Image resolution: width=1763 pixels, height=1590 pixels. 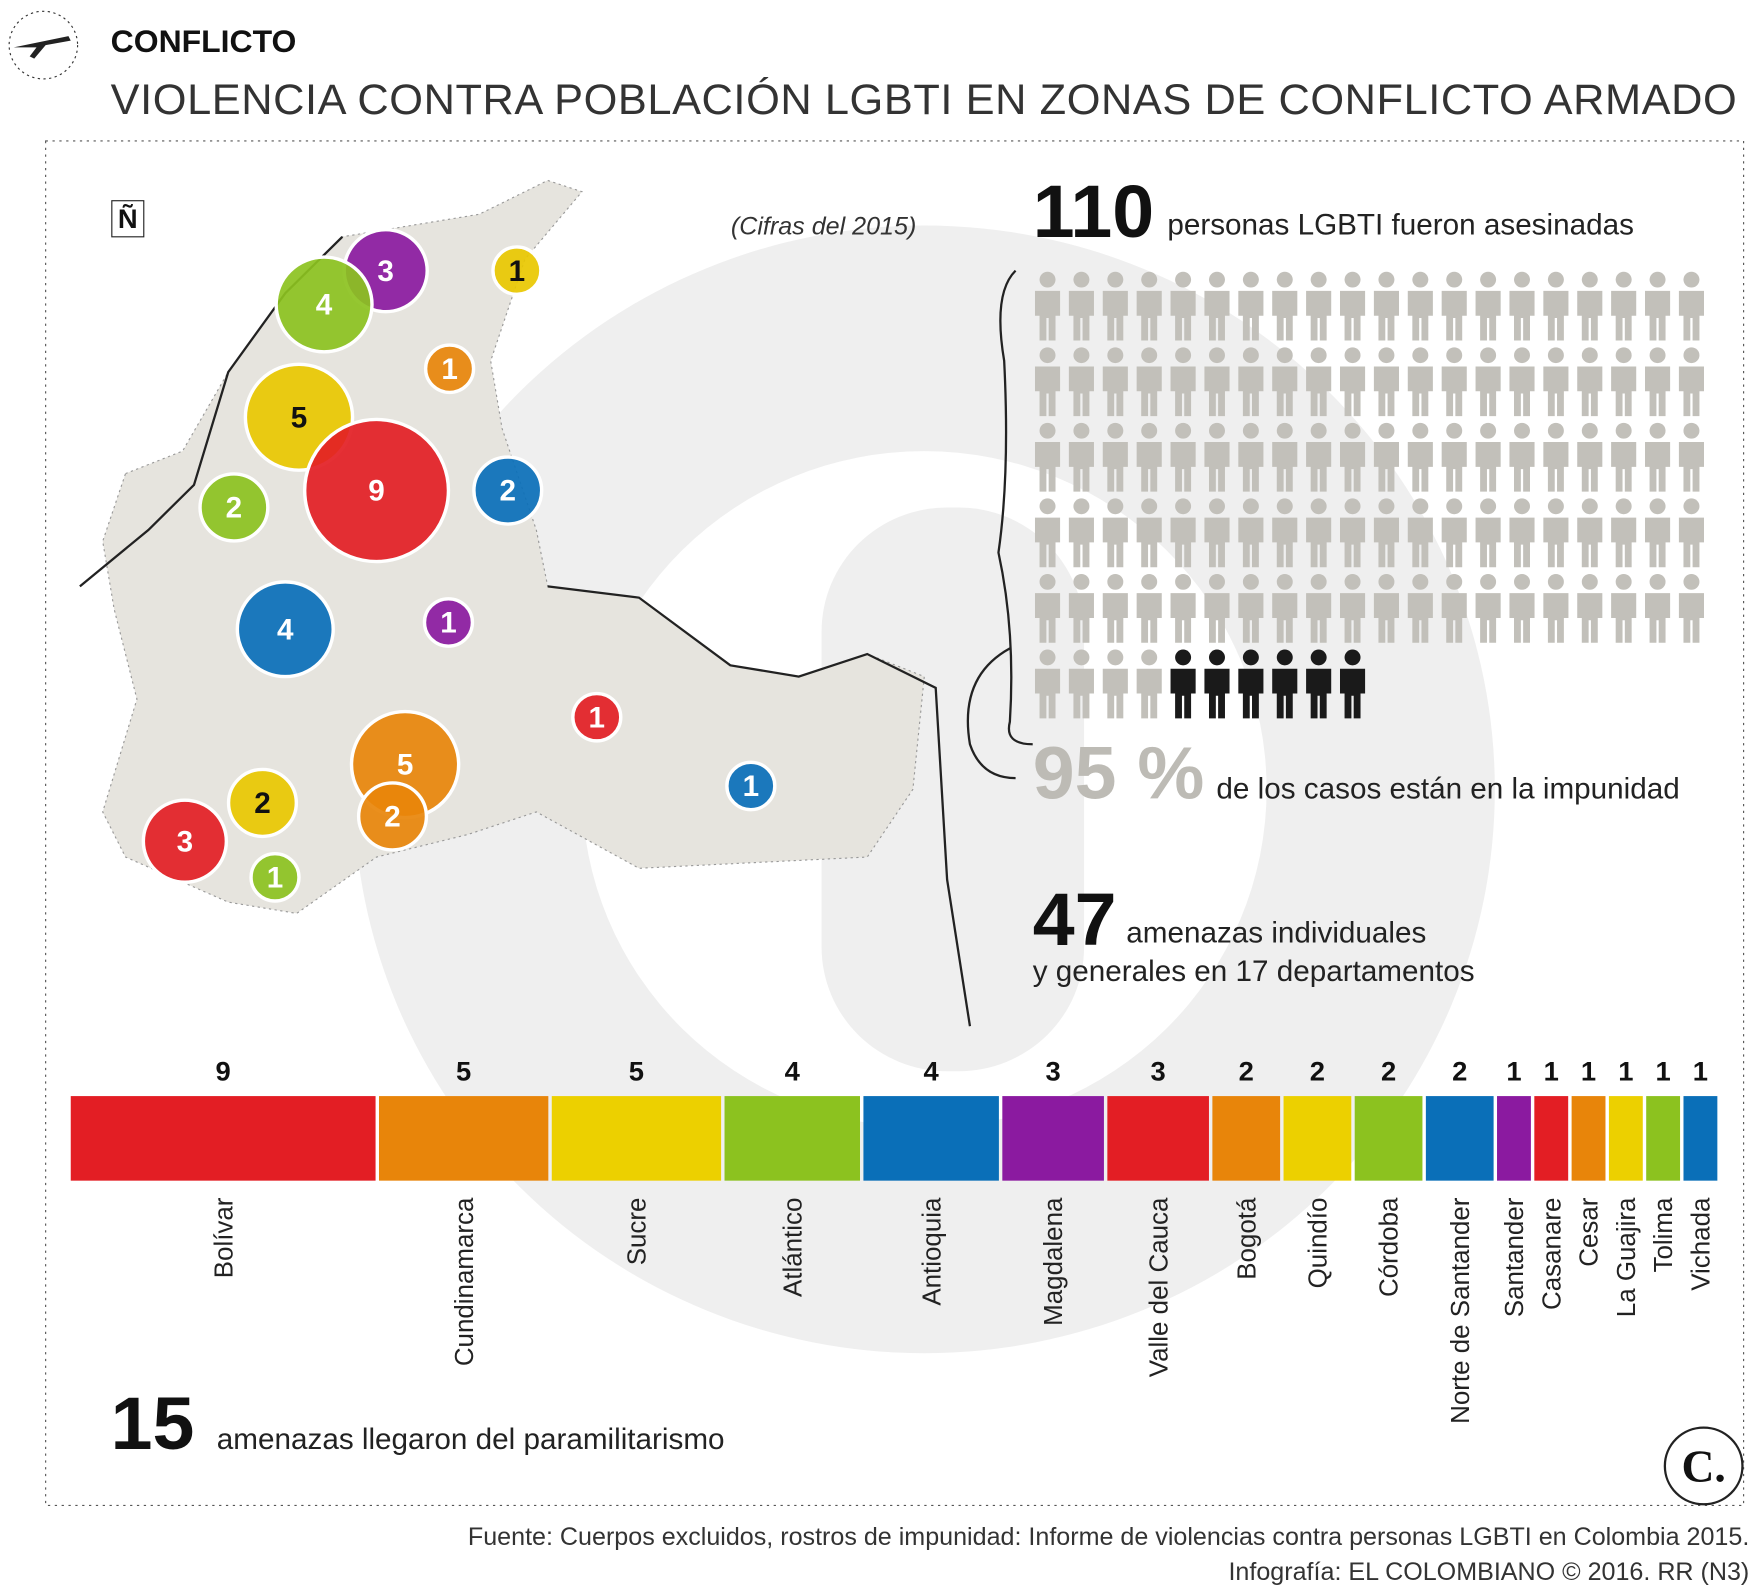 I want to click on category-label: Sucre, so click(x=636, y=1232).